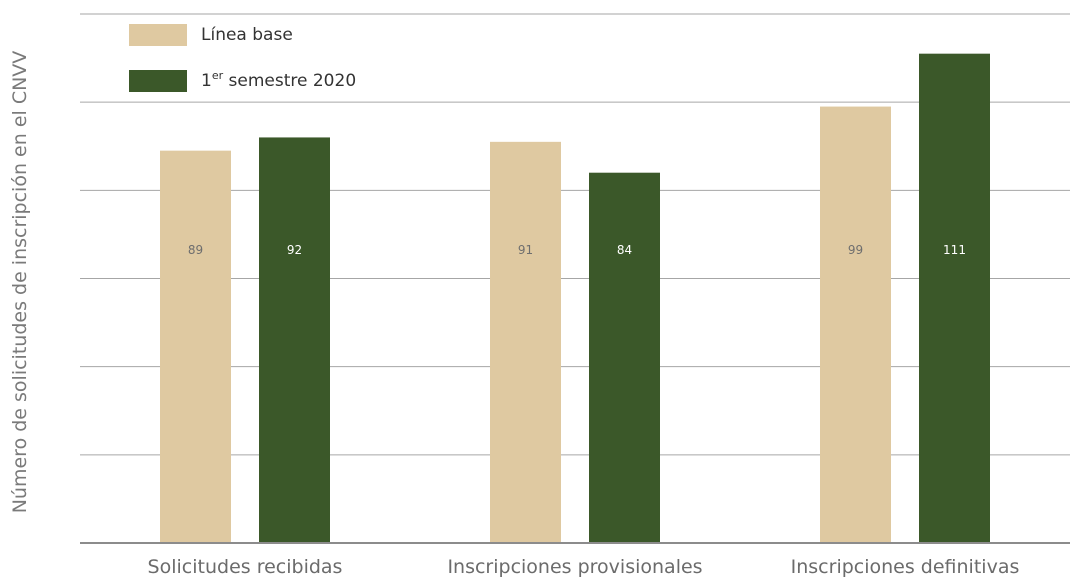 Image resolution: width=1070 pixels, height=578 pixels. What do you see at coordinates (245, 567) in the screenshot?
I see `category-label-solicitudes-recibidas: Solicitudes recibidas` at bounding box center [245, 567].